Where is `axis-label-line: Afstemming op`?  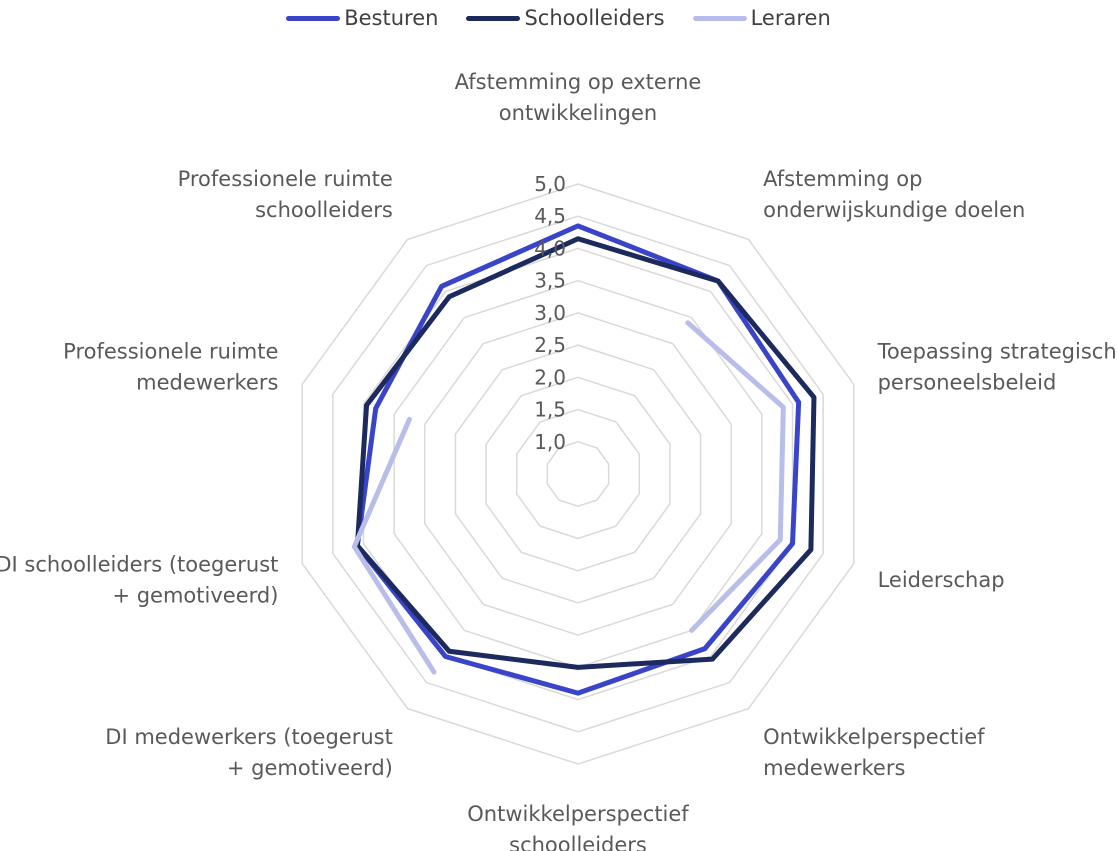 axis-label-line: Afstemming op is located at coordinates (842, 179).